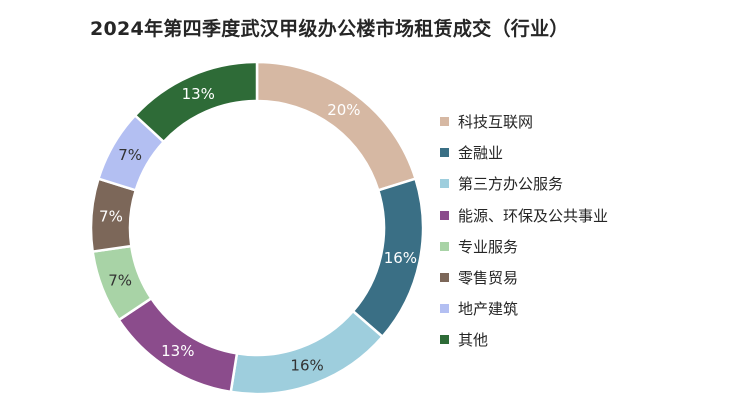 This screenshot has height=418, width=744. What do you see at coordinates (511, 184) in the screenshot?
I see `legend-label: 第三方办公服务` at bounding box center [511, 184].